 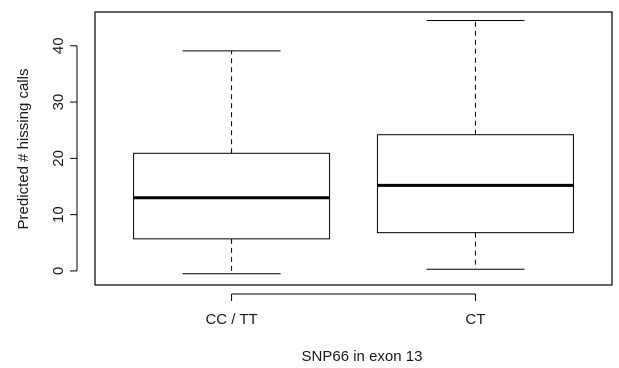 What do you see at coordinates (23, 149) in the screenshot?
I see `y-axis-label: Predicted # hissing calls` at bounding box center [23, 149].